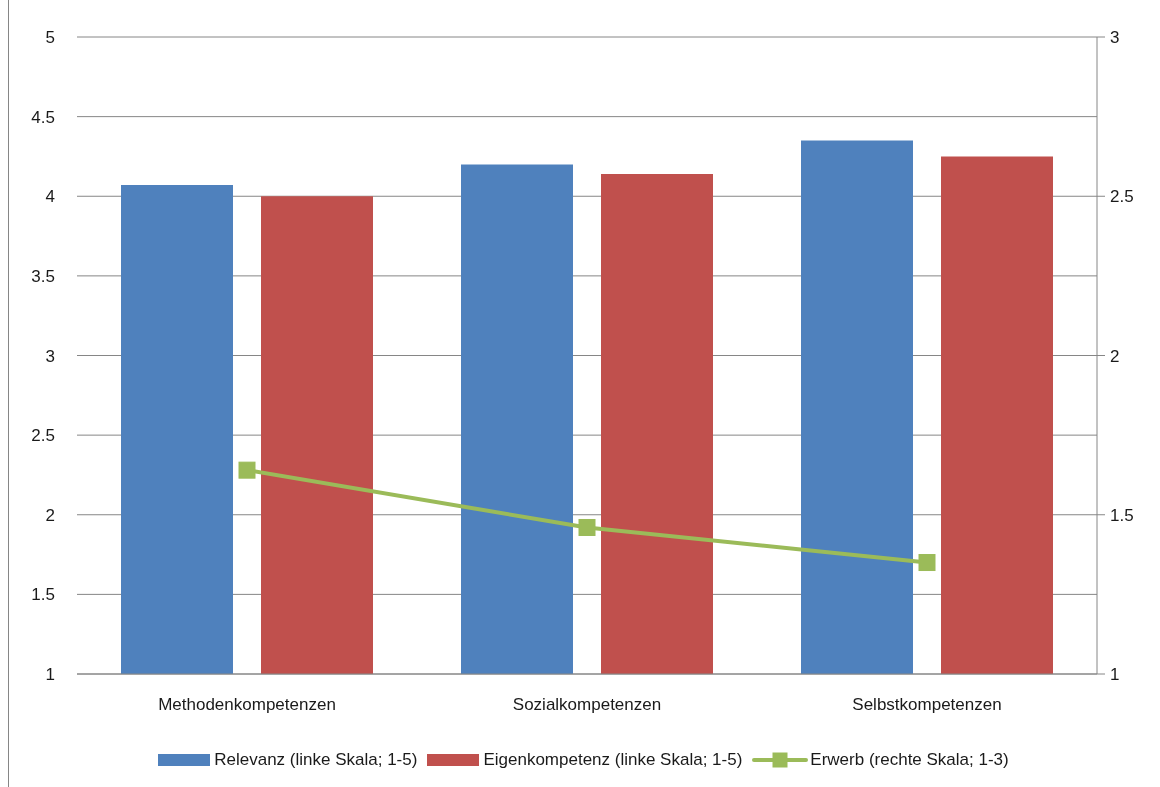 This screenshot has width=1160, height=787. What do you see at coordinates (43, 595) in the screenshot?
I see `y-tick-label: 1.5` at bounding box center [43, 595].